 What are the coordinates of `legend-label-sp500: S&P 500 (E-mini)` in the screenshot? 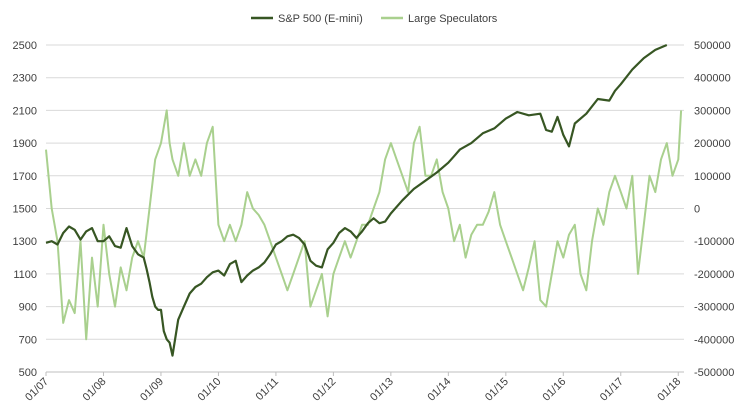 It's located at (320, 19).